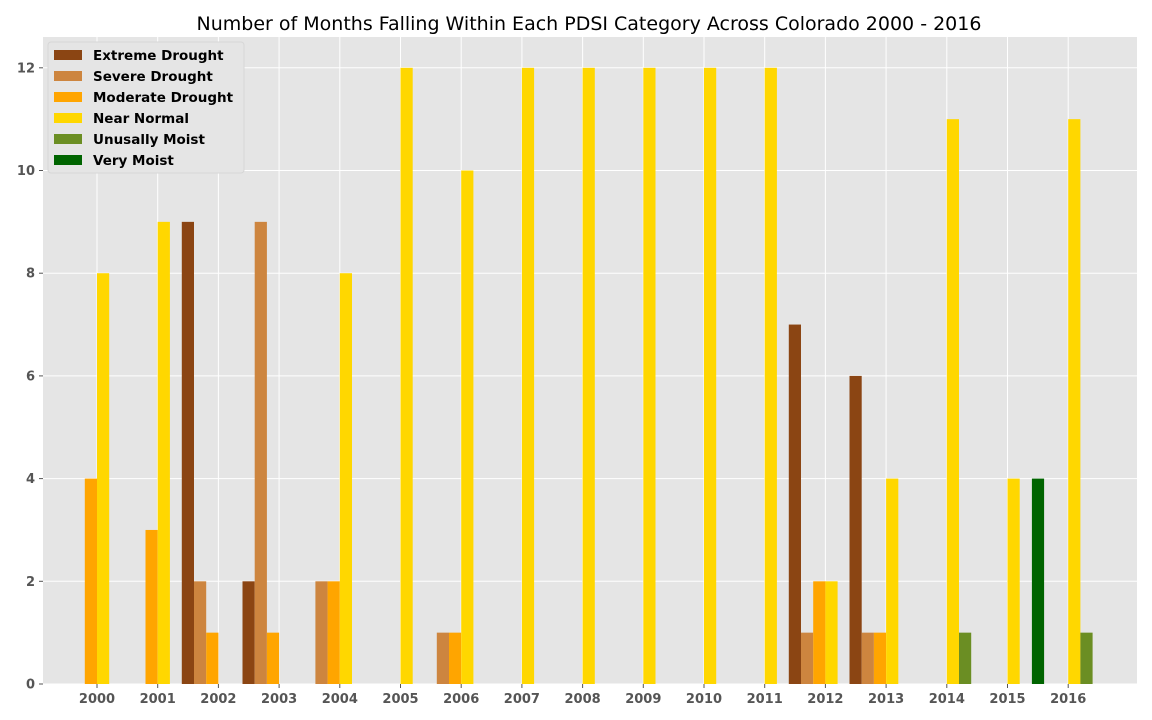  I want to click on bar-near-normal-2001, so click(163, 452).